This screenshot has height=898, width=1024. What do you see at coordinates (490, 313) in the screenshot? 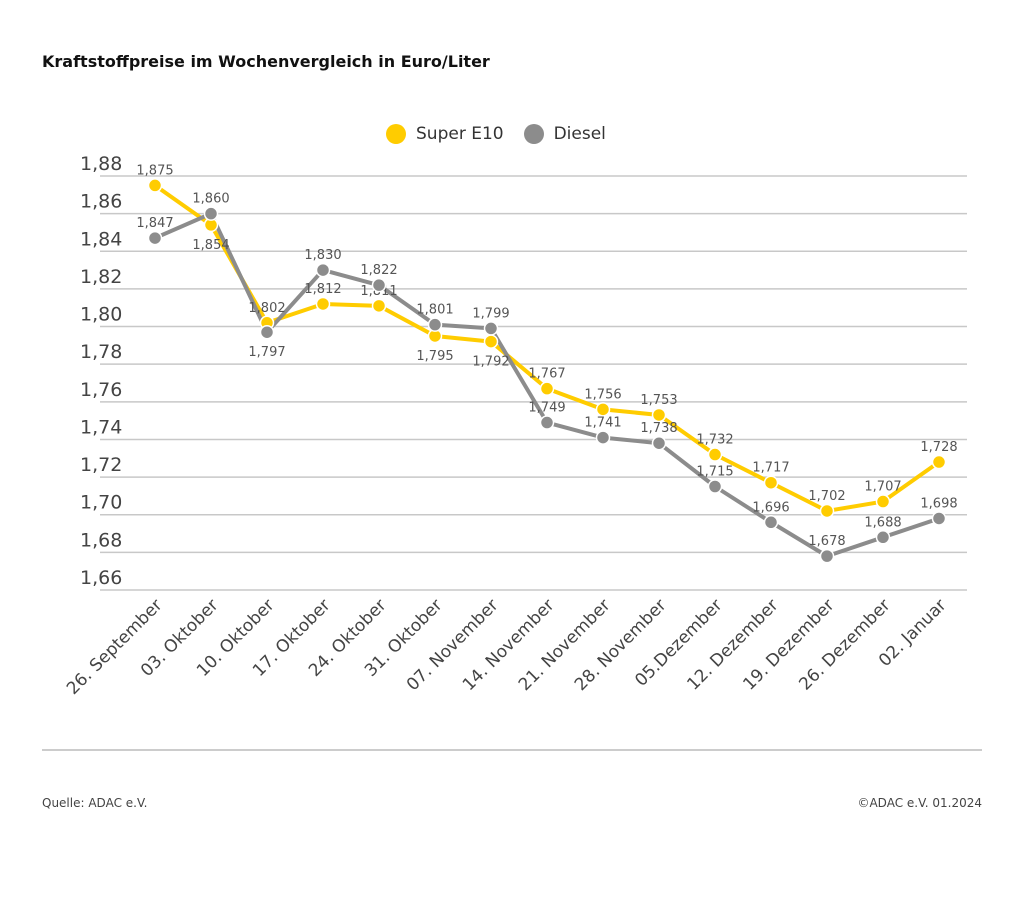
I see `data-label: 1,799` at bounding box center [490, 313].